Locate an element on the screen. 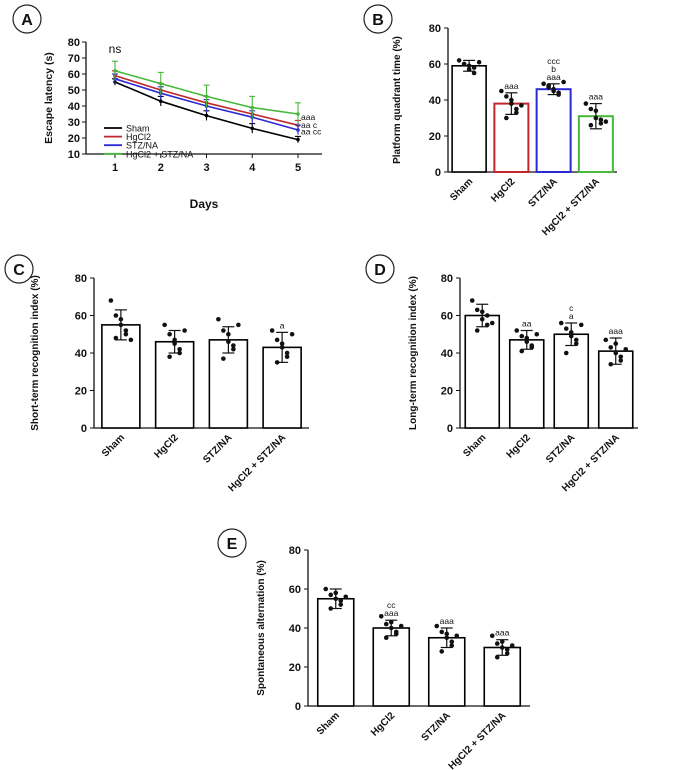 This screenshot has height=770, width=682. y-tick-label: 30 is located at coordinates (74, 123).